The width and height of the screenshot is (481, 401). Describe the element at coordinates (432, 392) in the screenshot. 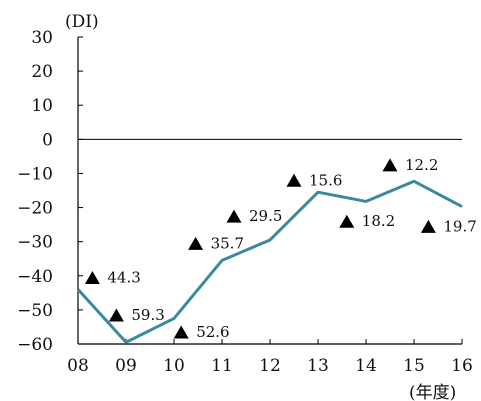

I see `x-axis-unit: (年度)` at that location.